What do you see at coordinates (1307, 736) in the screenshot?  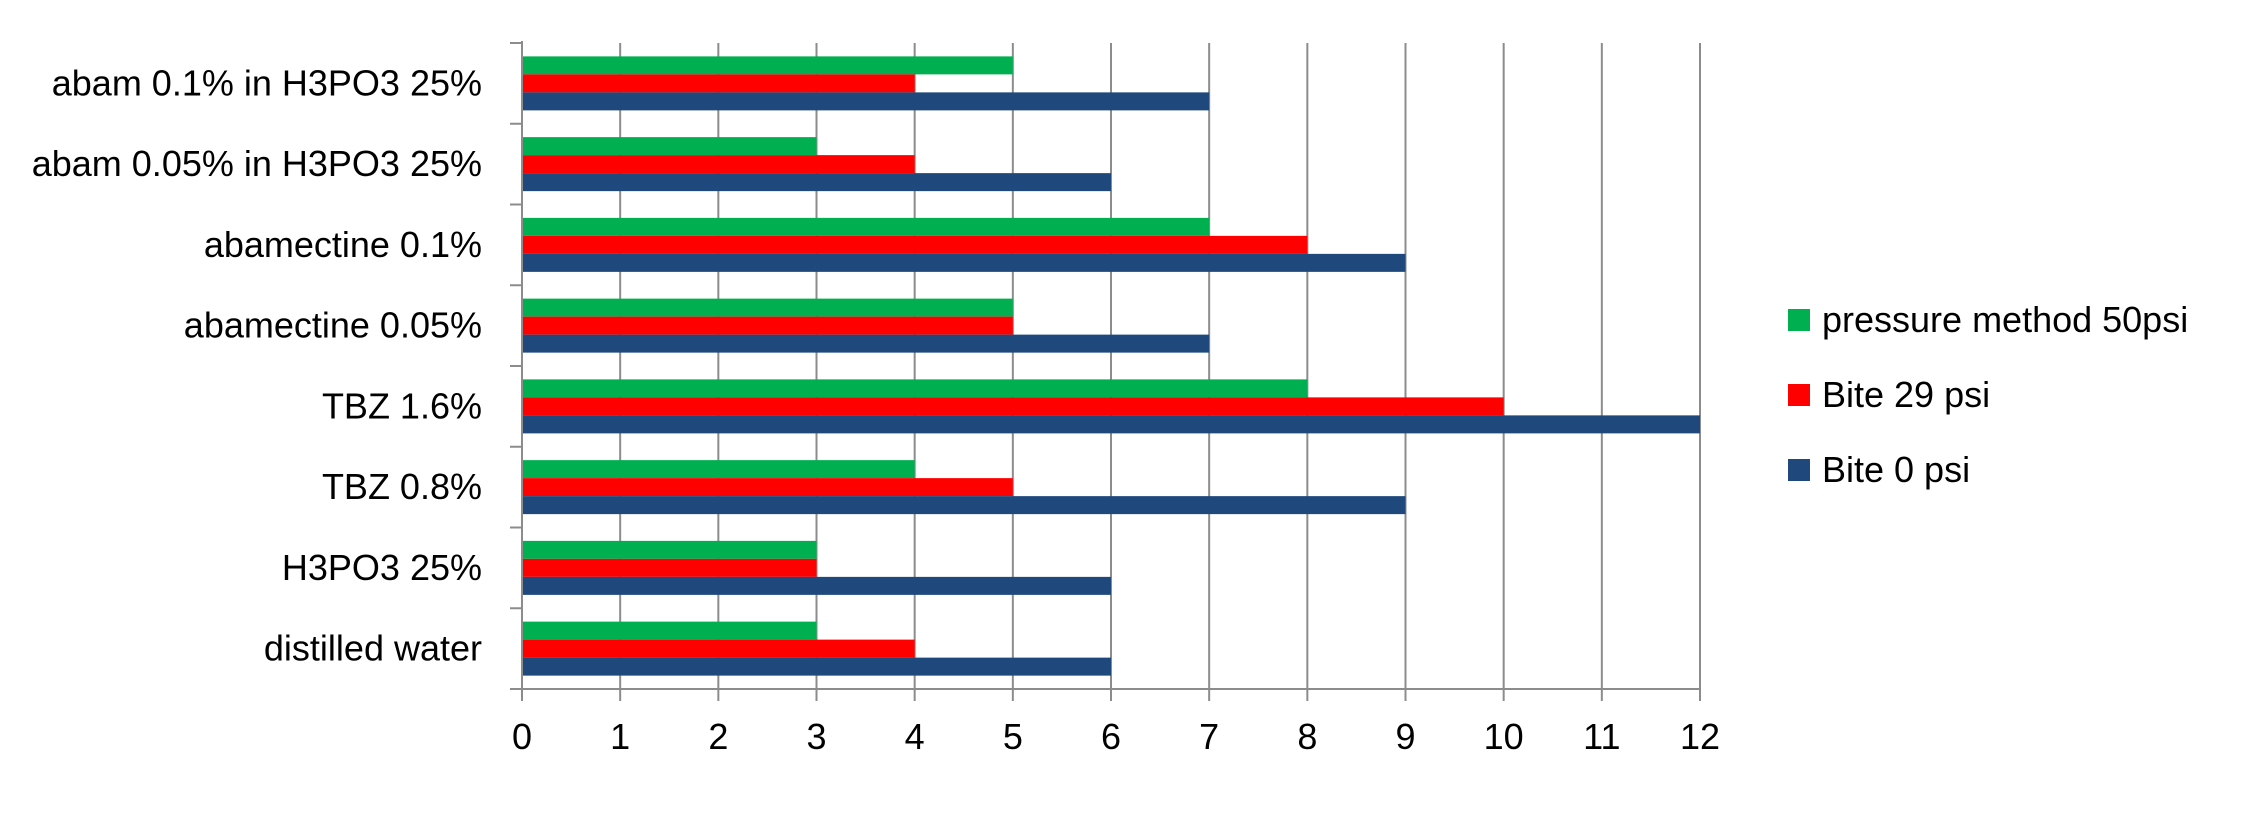 I see `x-tick-label: 8` at bounding box center [1307, 736].